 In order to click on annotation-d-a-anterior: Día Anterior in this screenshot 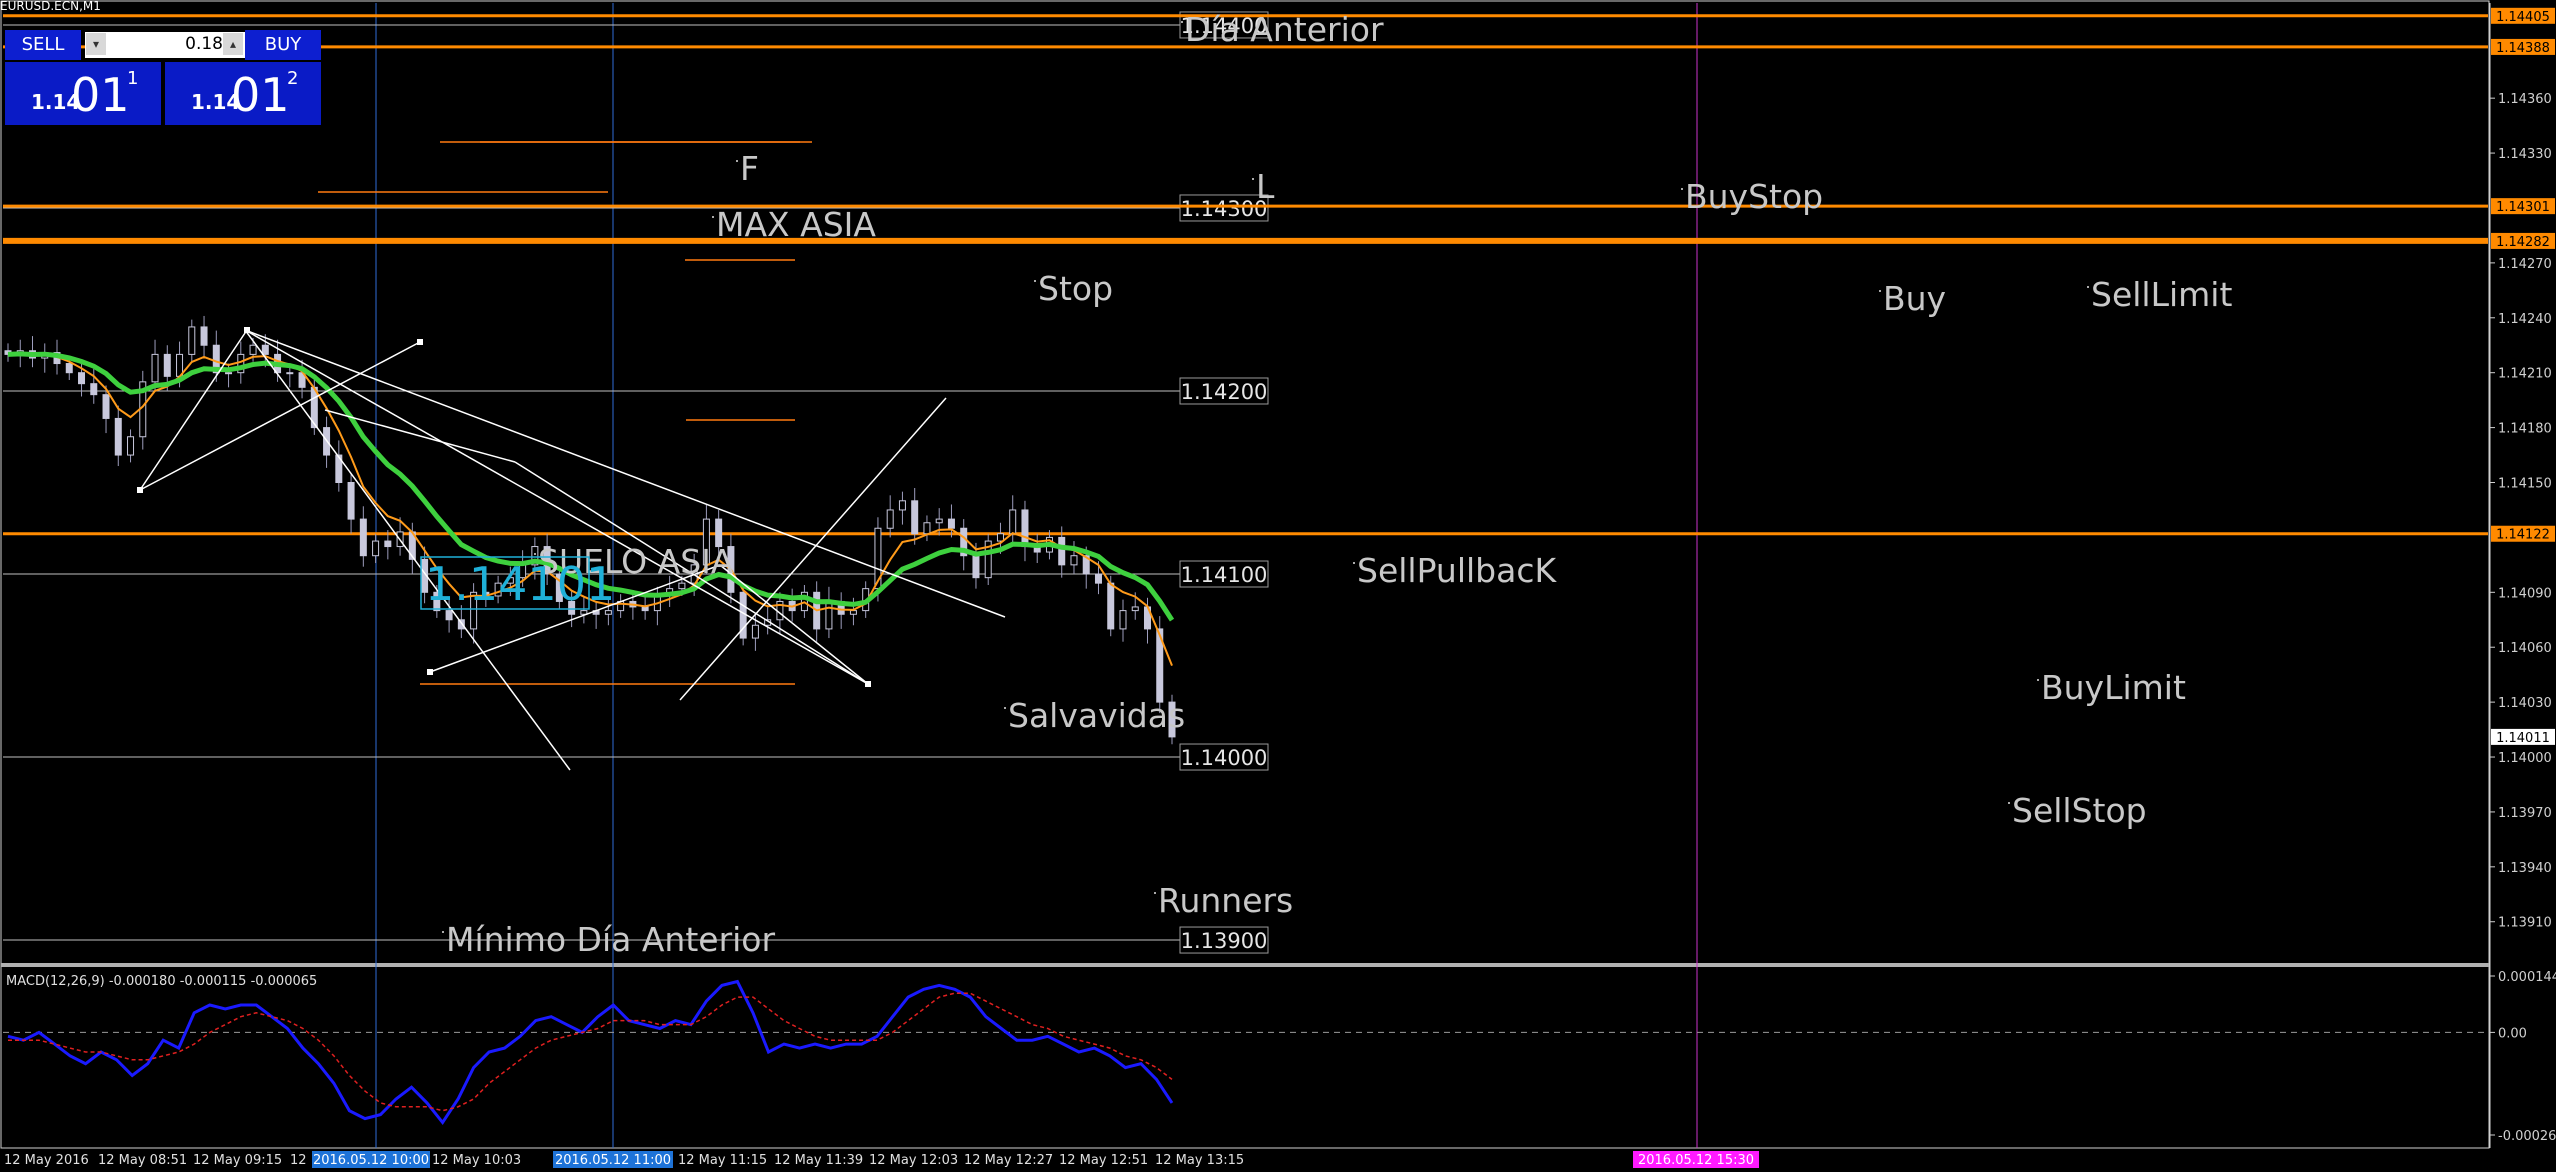, I will do `click(1284, 29)`.